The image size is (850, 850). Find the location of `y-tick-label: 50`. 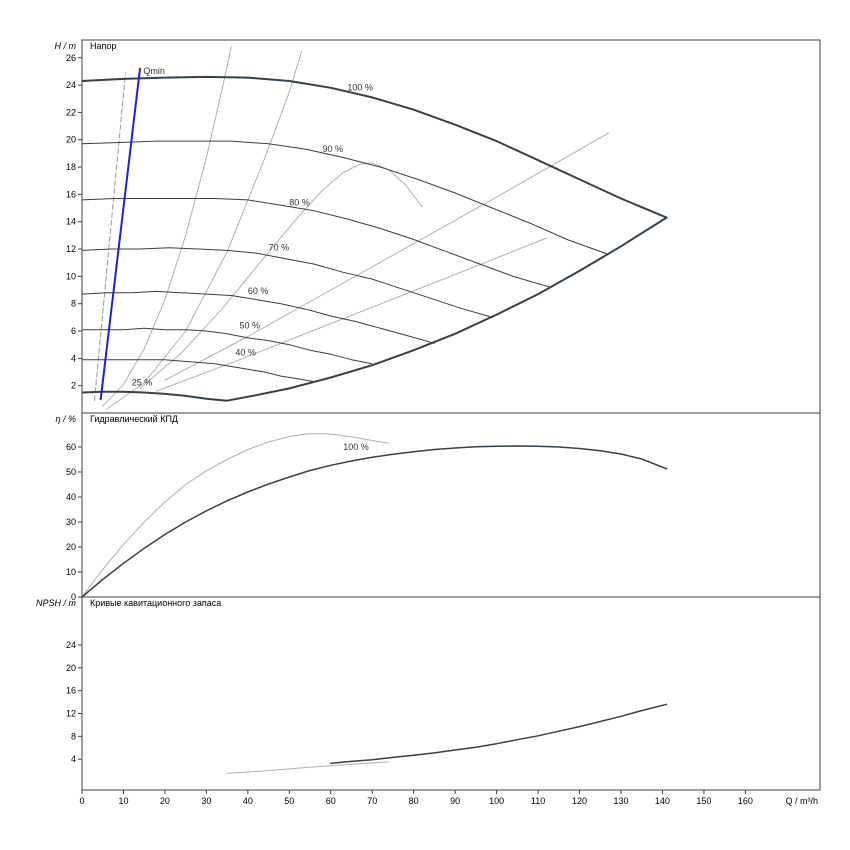

y-tick-label: 50 is located at coordinates (71, 472).